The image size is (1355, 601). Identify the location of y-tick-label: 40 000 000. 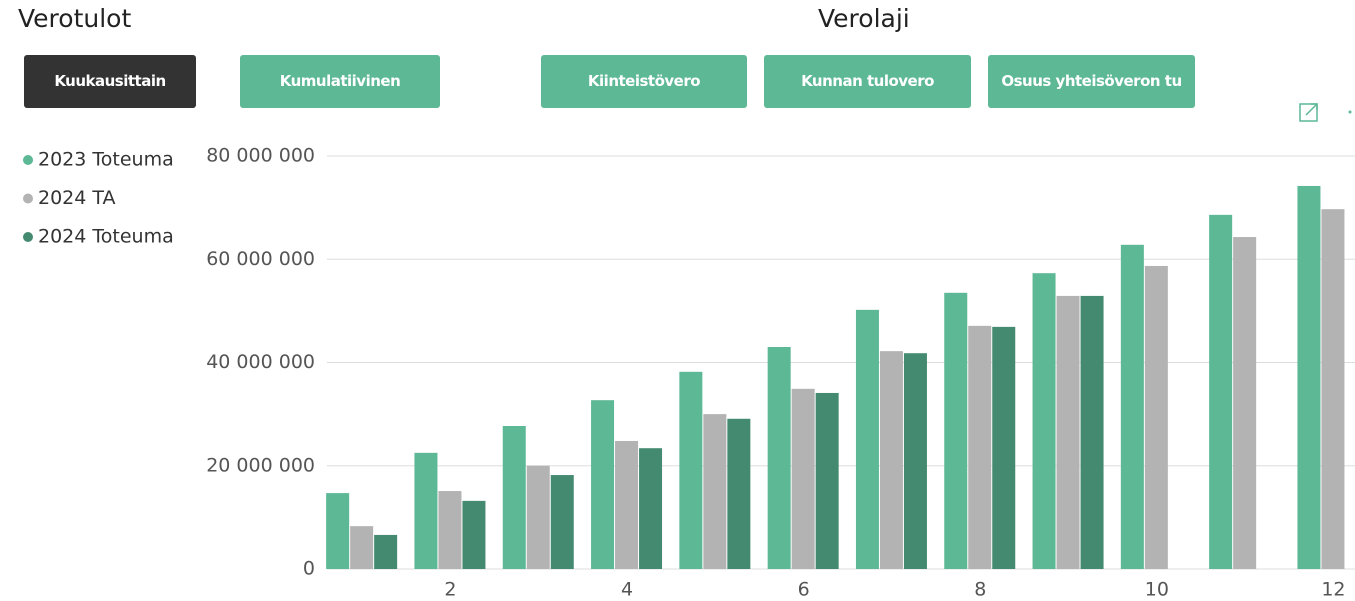
(260, 362).